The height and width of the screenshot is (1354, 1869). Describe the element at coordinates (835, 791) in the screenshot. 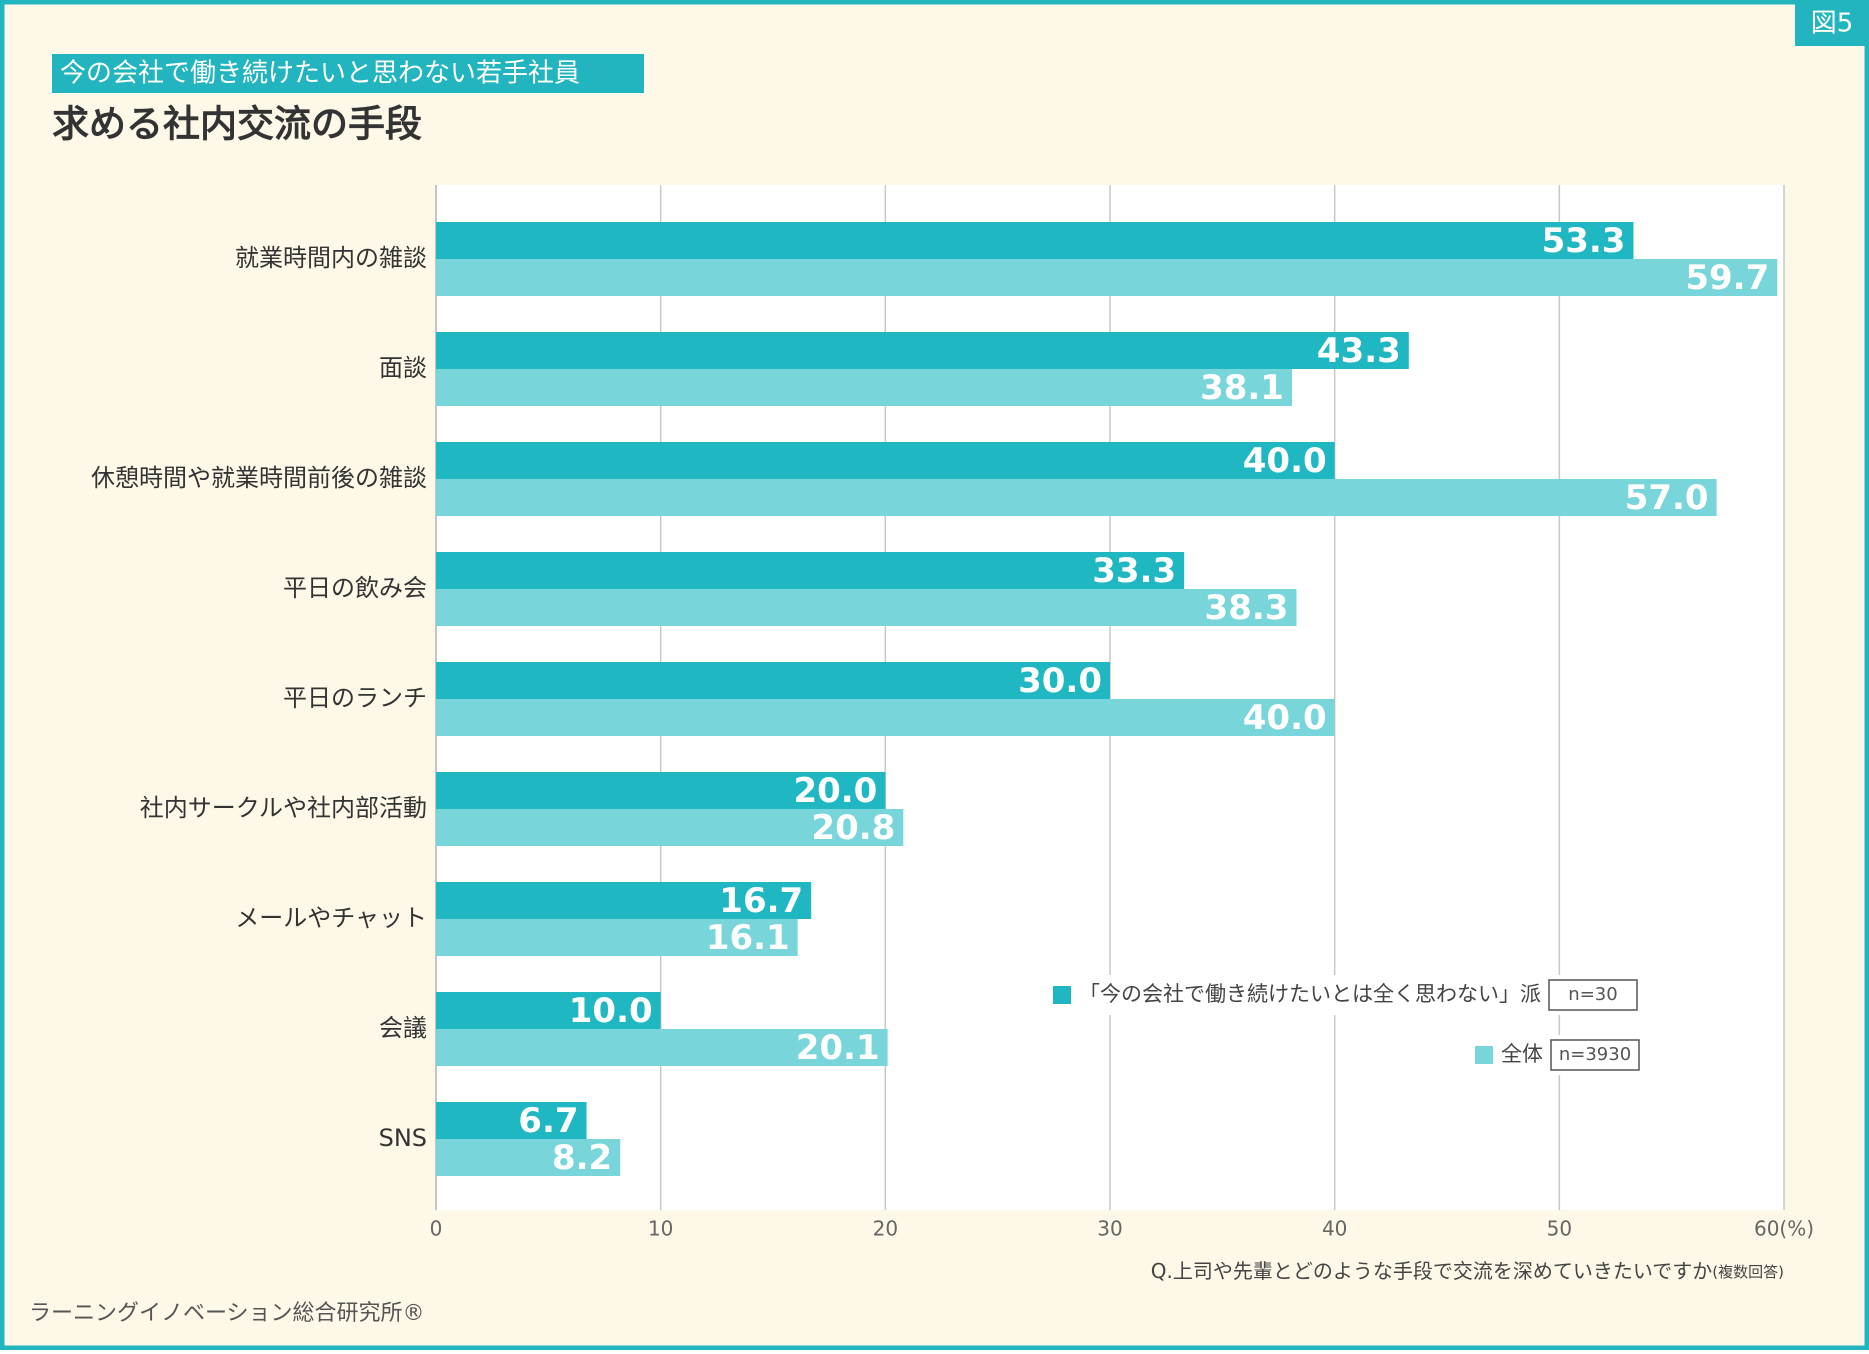

I see `value-label: 20.0` at that location.